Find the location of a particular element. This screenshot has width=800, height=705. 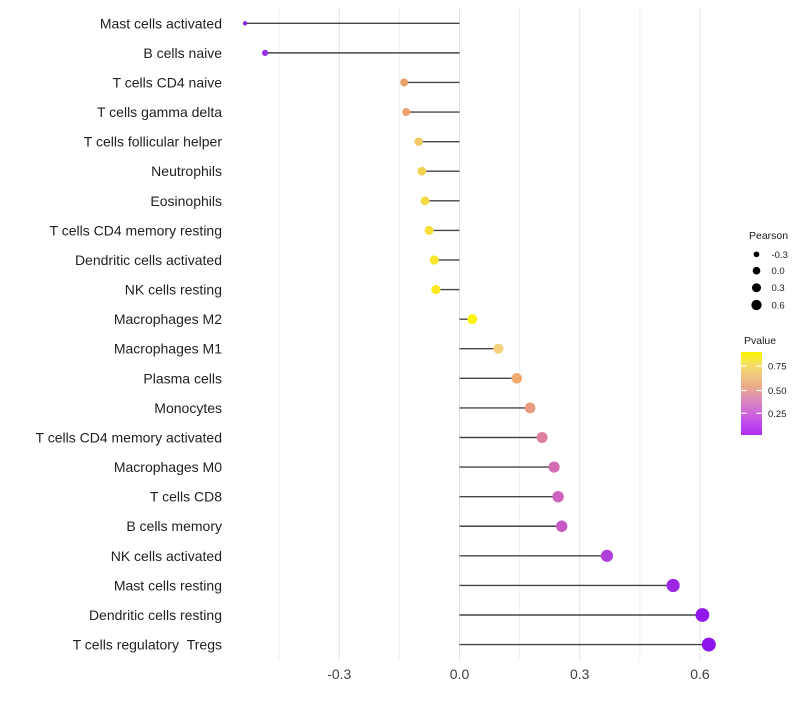

y-axis-label: Mast cells activated is located at coordinates (161, 23).